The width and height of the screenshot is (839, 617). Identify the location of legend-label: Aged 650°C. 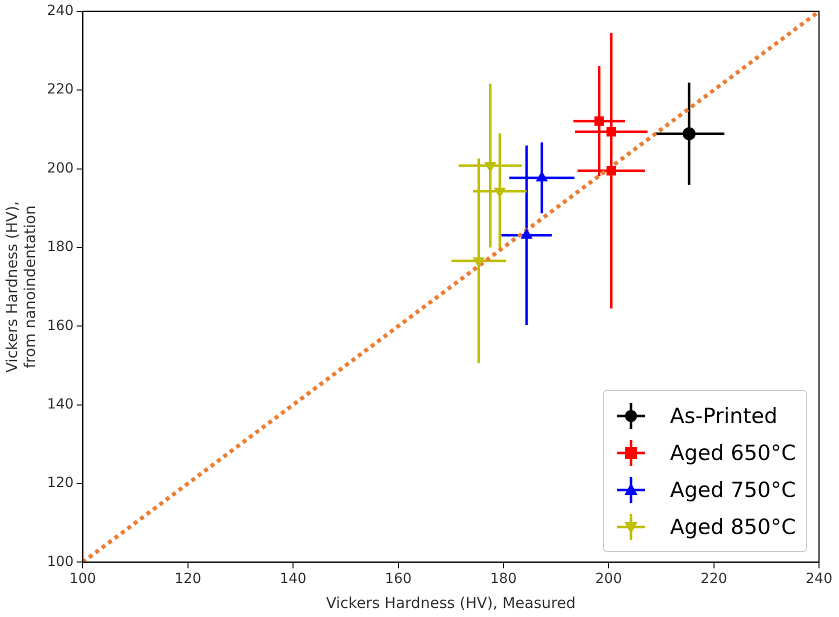
(733, 452).